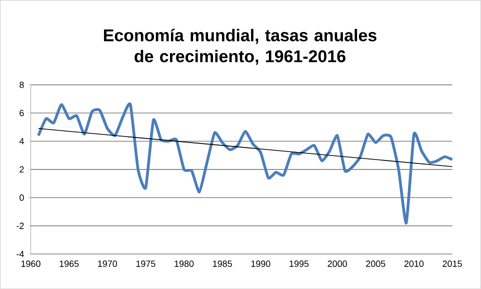 The image size is (481, 289). What do you see at coordinates (376, 264) in the screenshot?
I see `x-tick-label: 2005` at bounding box center [376, 264].